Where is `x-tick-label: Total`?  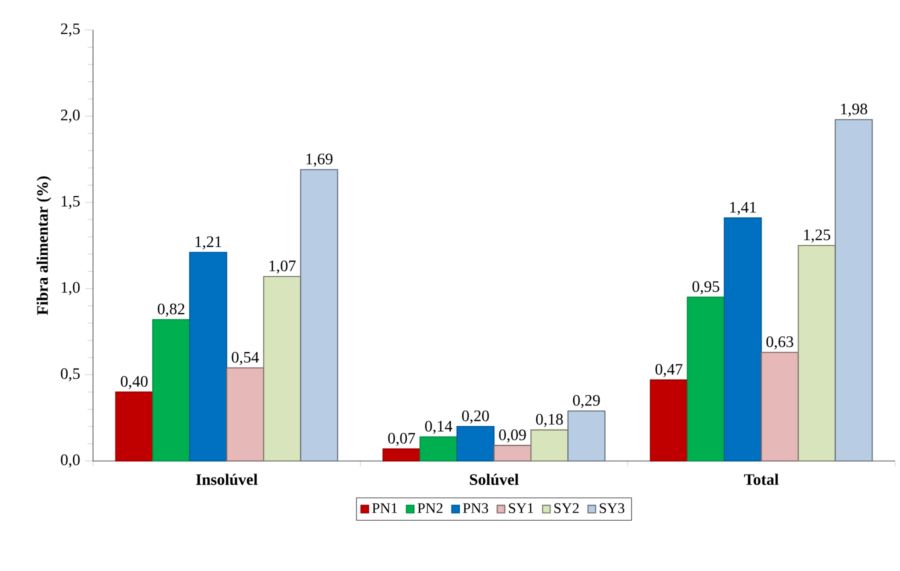 x-tick-label: Total is located at coordinates (761, 479).